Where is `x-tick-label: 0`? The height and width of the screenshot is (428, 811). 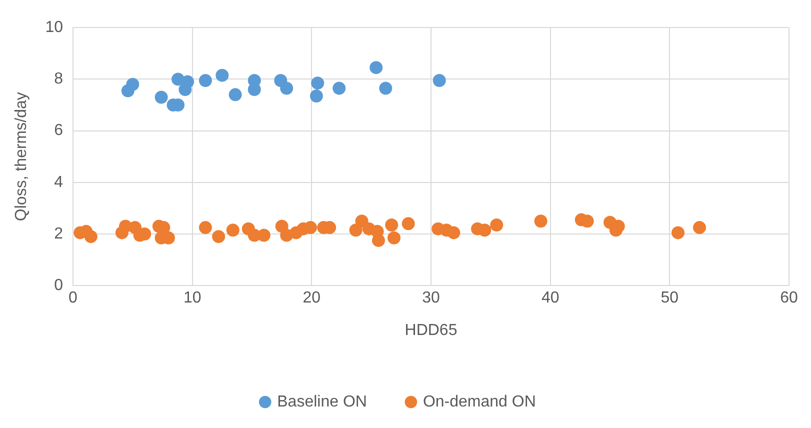
x-tick-label: 0 is located at coordinates (73, 298).